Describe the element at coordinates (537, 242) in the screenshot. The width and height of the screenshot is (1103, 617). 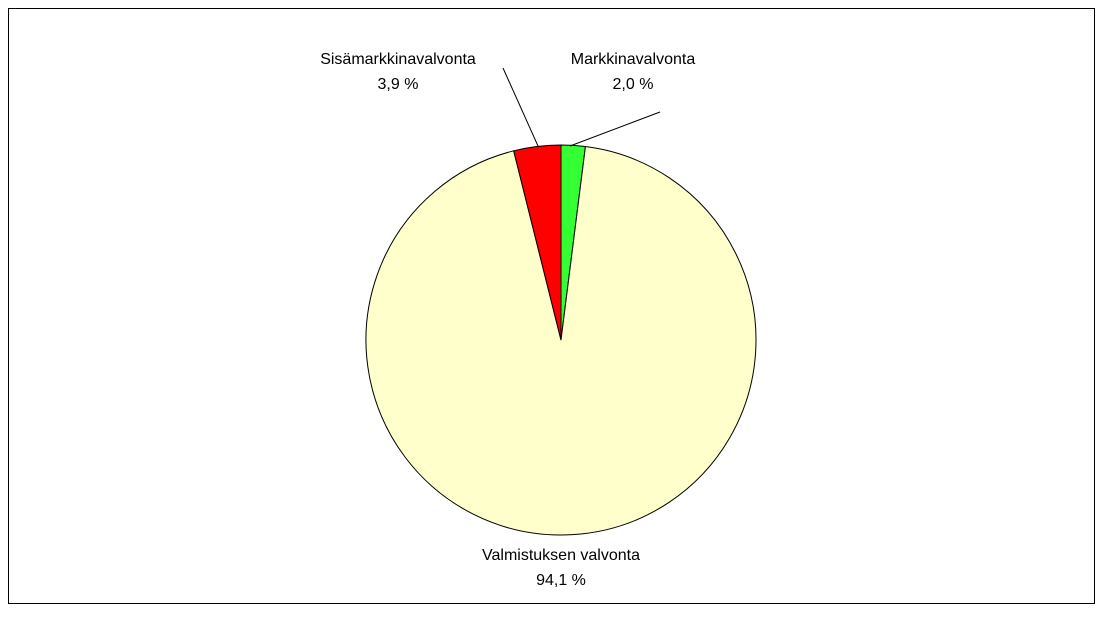
I see `pie-slice` at that location.